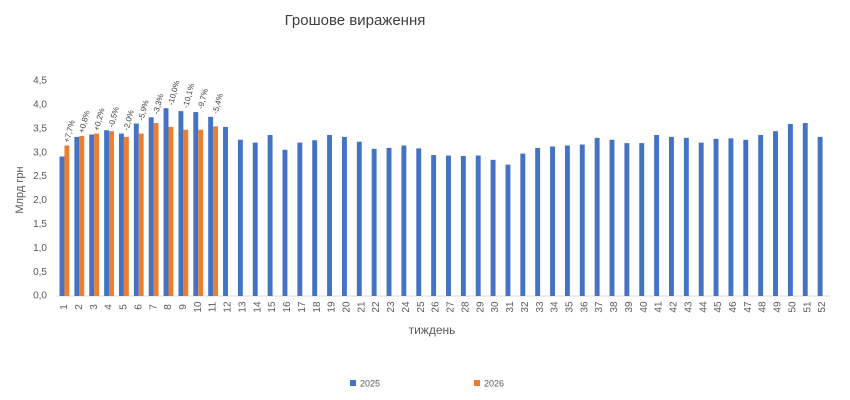  Describe the element at coordinates (109, 307) in the screenshot. I see `x-tick-label: 4` at that location.